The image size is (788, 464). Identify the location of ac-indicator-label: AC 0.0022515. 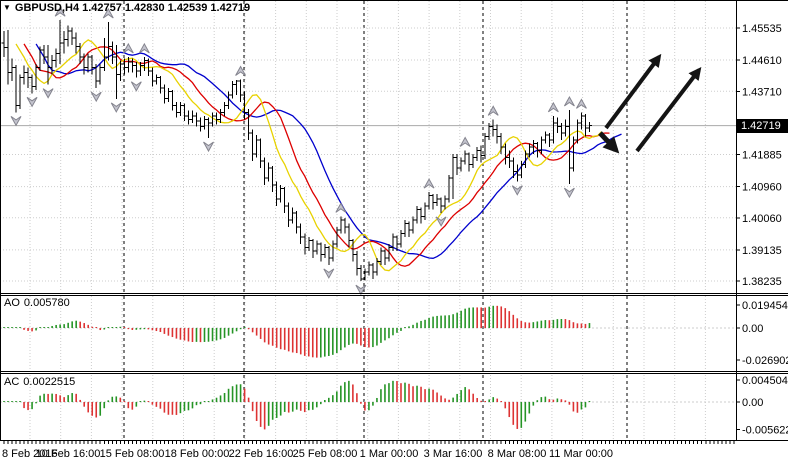
(41, 382).